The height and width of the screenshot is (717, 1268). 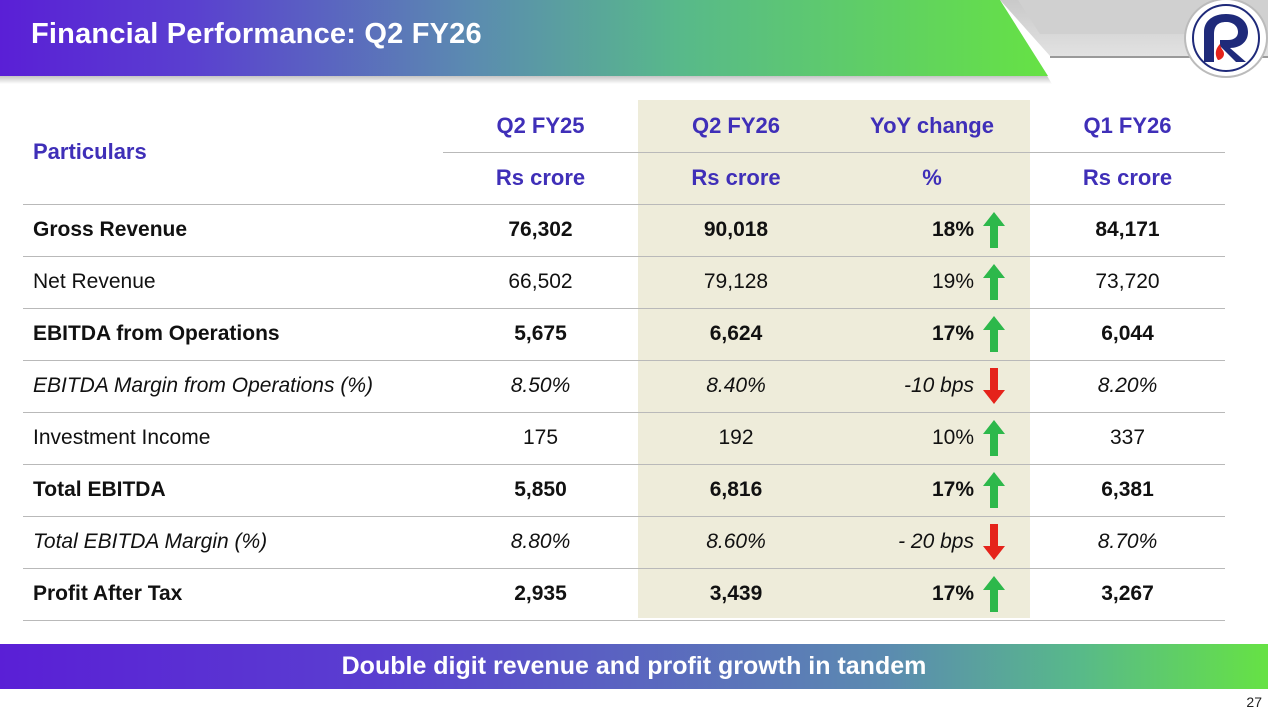 I want to click on row-label: Profit After Tax, so click(x=108, y=593).